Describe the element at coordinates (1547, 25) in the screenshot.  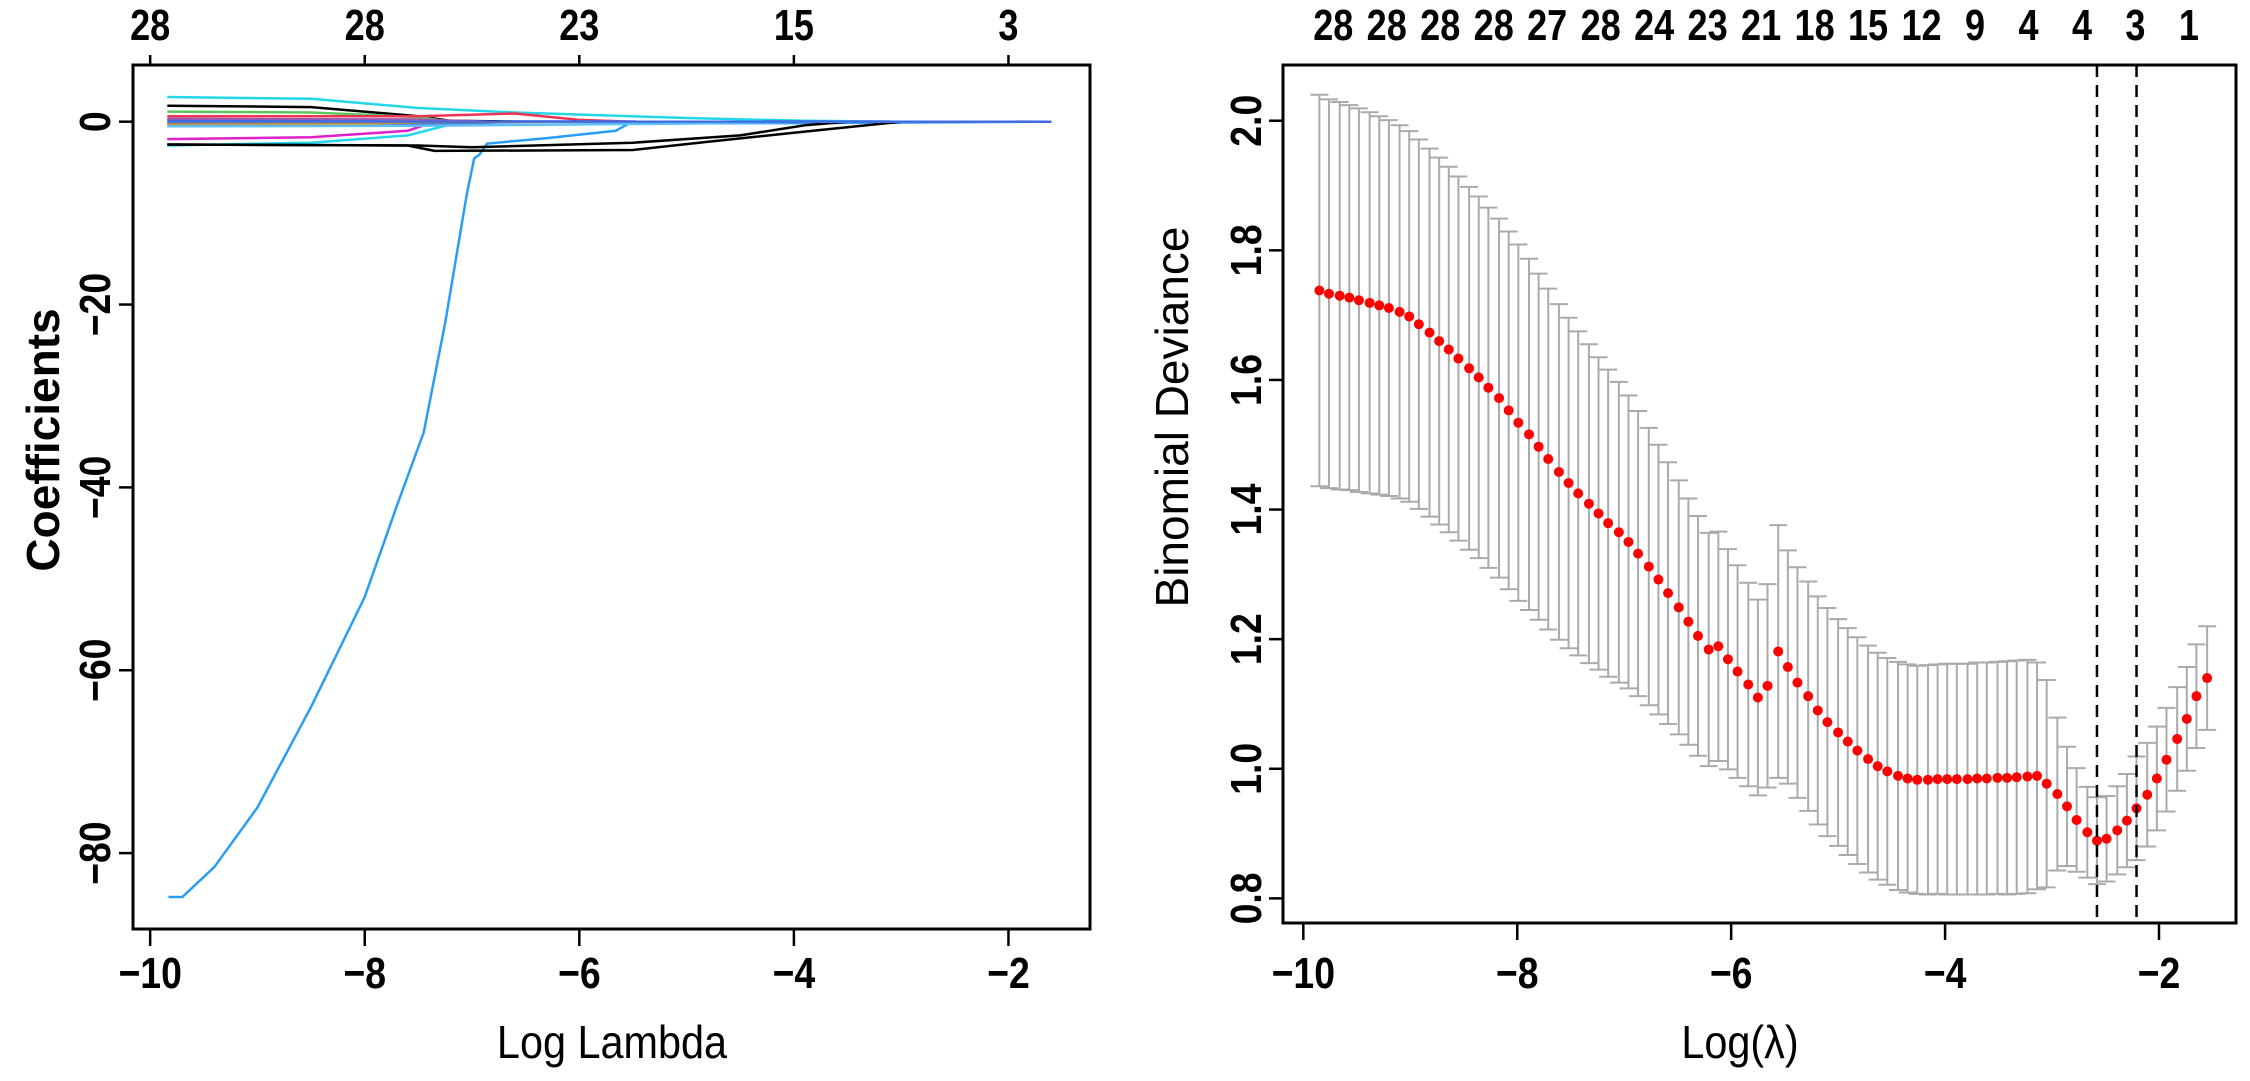
I see `top-axis-label: 27` at that location.